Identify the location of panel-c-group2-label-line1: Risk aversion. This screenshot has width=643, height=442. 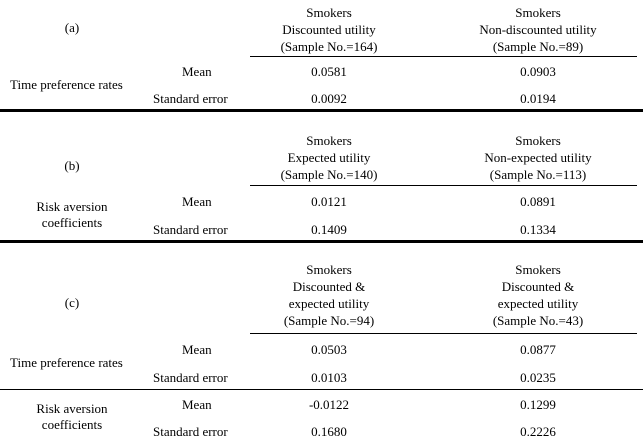
(72, 408).